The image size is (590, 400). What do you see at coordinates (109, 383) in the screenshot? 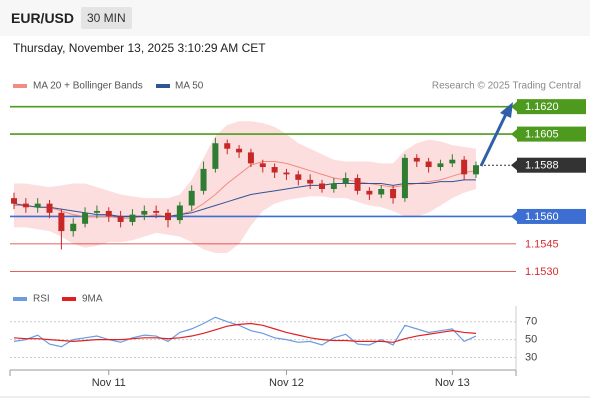
I see `x-tick-label: Nov 11` at bounding box center [109, 383].